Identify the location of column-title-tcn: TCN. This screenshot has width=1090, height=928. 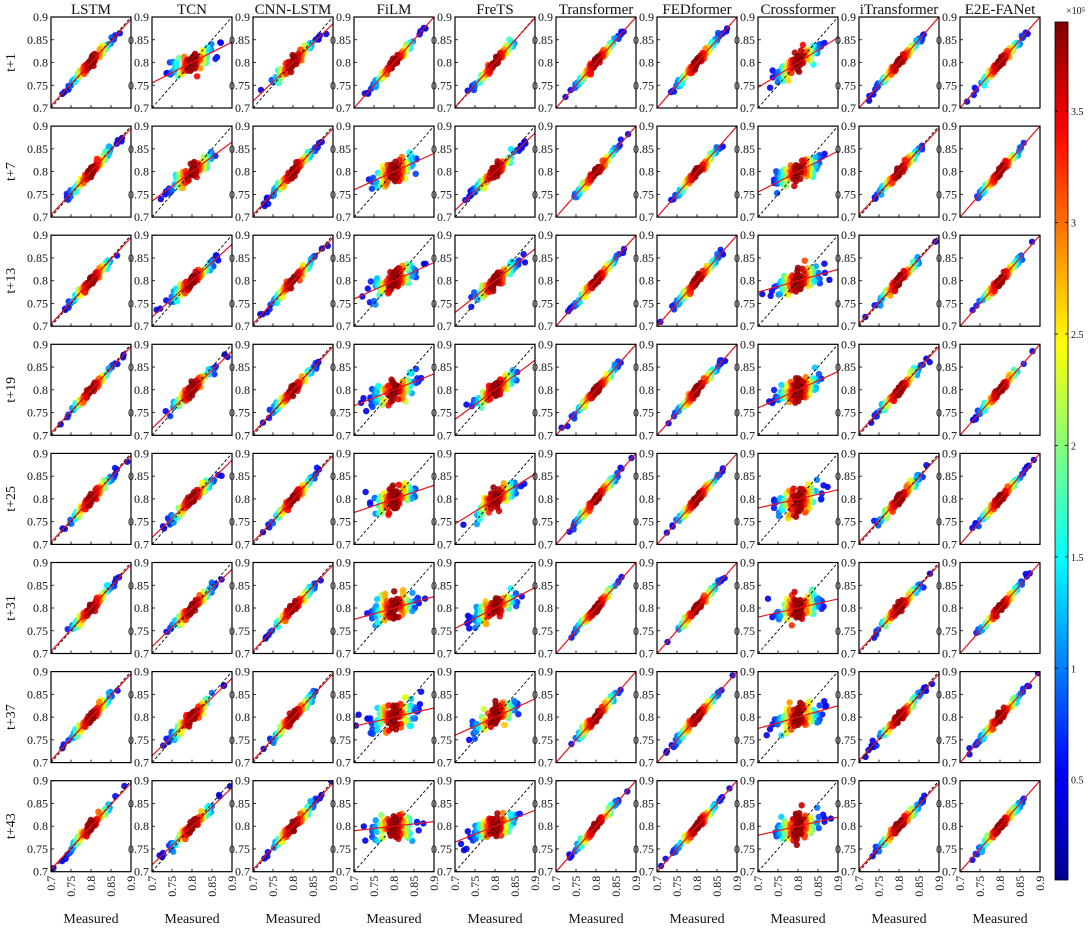
(192, 10).